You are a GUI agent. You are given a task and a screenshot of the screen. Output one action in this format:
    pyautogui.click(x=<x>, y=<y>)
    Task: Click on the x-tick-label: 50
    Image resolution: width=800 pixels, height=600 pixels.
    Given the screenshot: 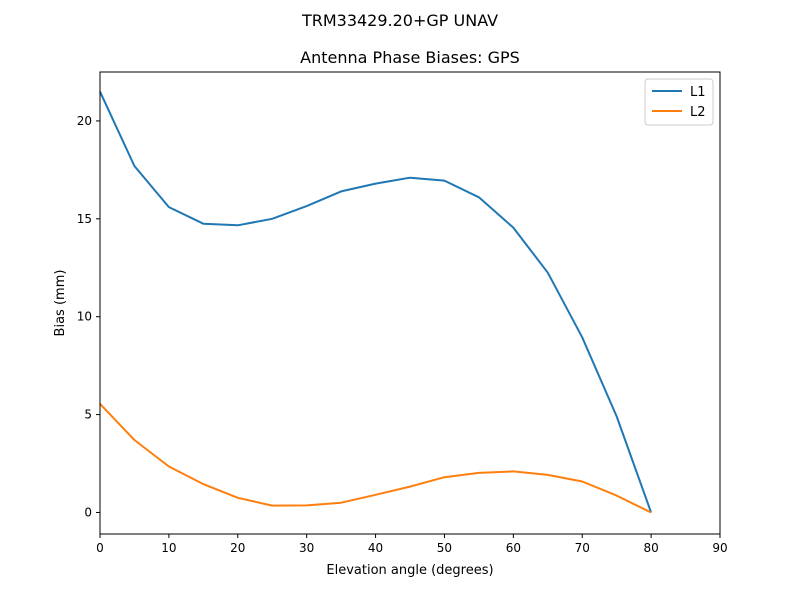 What is the action you would take?
    pyautogui.click(x=444, y=548)
    